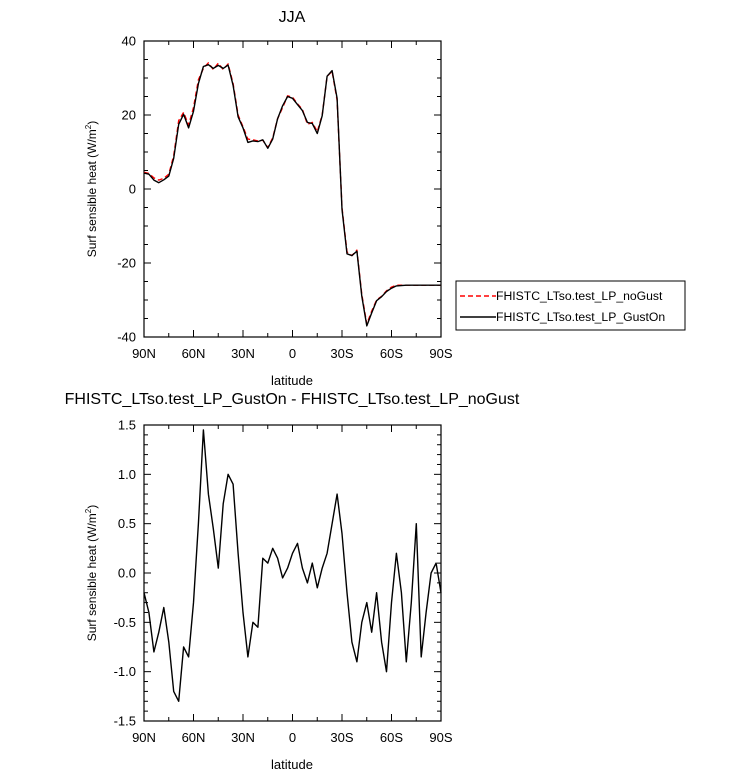 This screenshot has width=732, height=775. Describe the element at coordinates (125, 721) in the screenshot. I see `bottom-y-tick-label: -1.5` at that location.